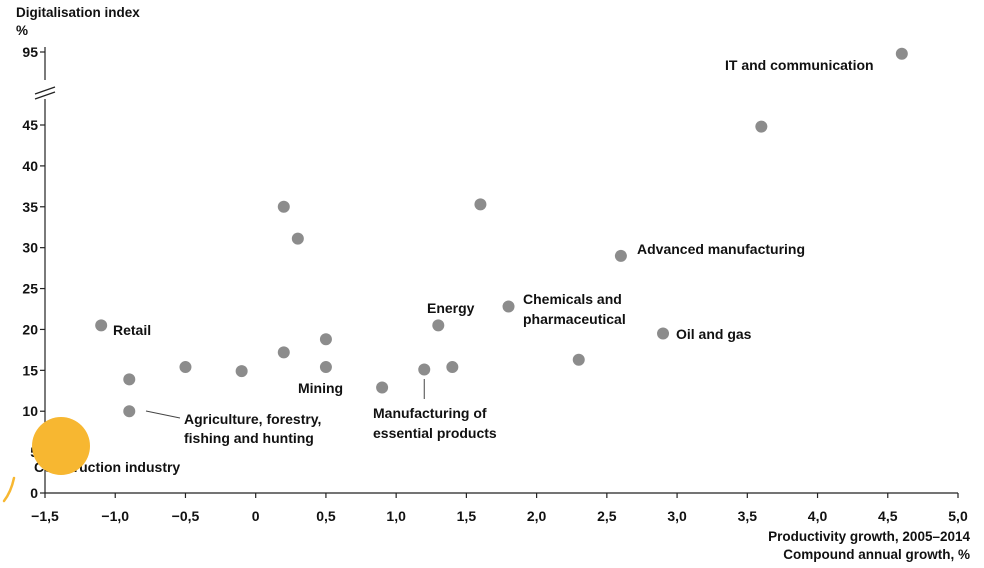 This screenshot has width=984, height=568. Describe the element at coordinates (30, 166) in the screenshot. I see `y-tick-label: 40` at that location.